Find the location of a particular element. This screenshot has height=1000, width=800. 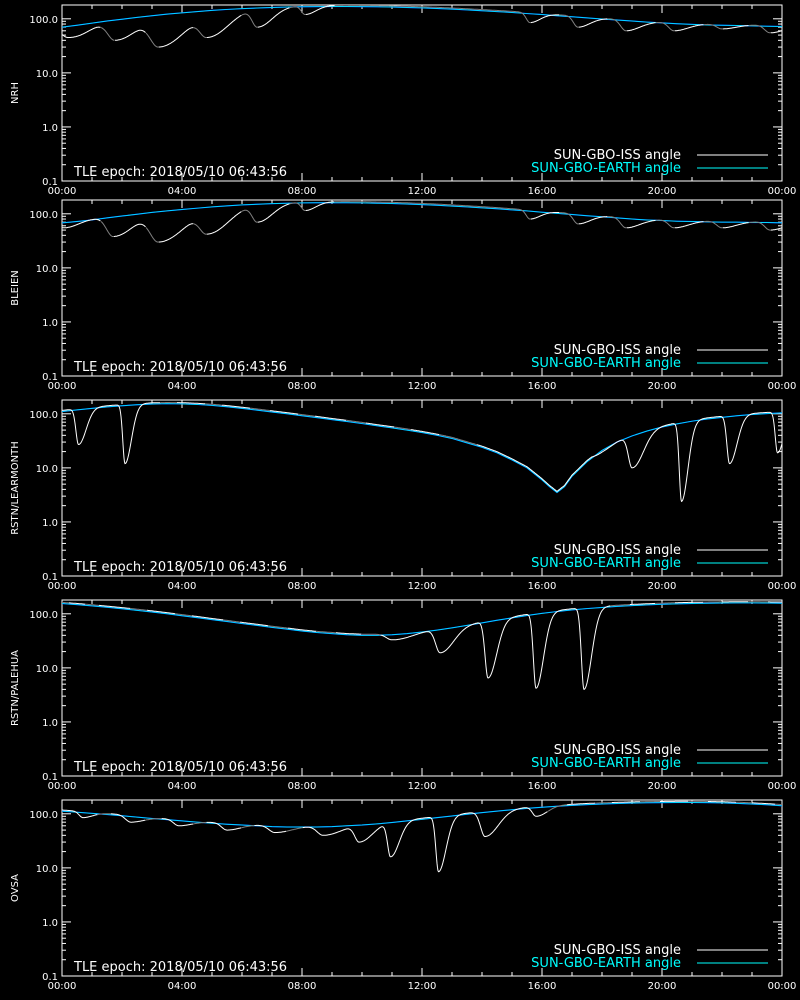

y-axis-label: OVSA is located at coordinates (15, 888).